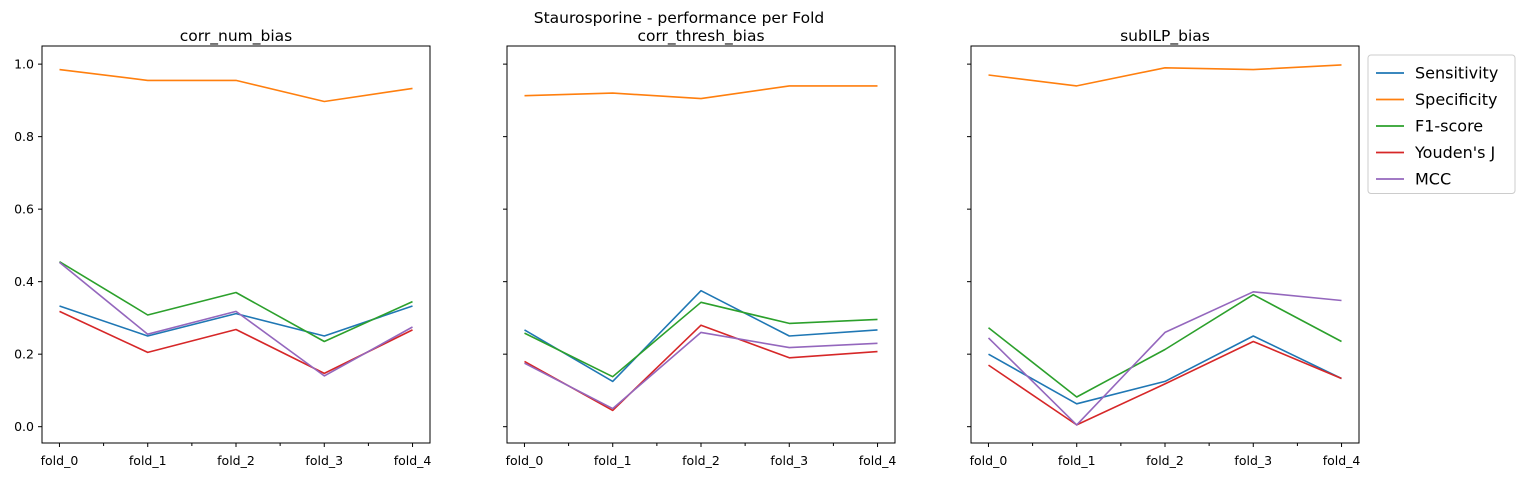 Image resolution: width=1524 pixels, height=478 pixels. I want to click on panel-title: corr_thresh_bias, so click(700, 36).